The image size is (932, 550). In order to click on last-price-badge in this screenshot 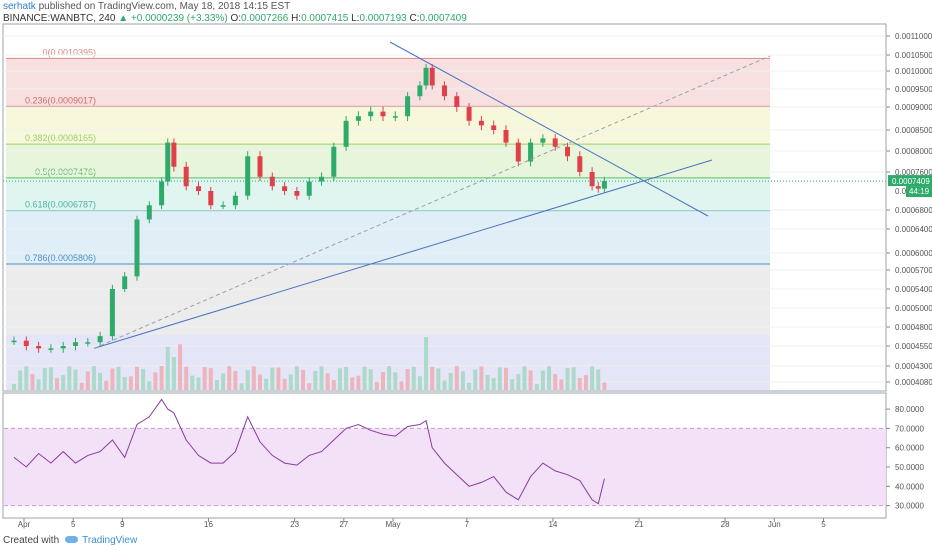, I will do `click(910, 181)`.